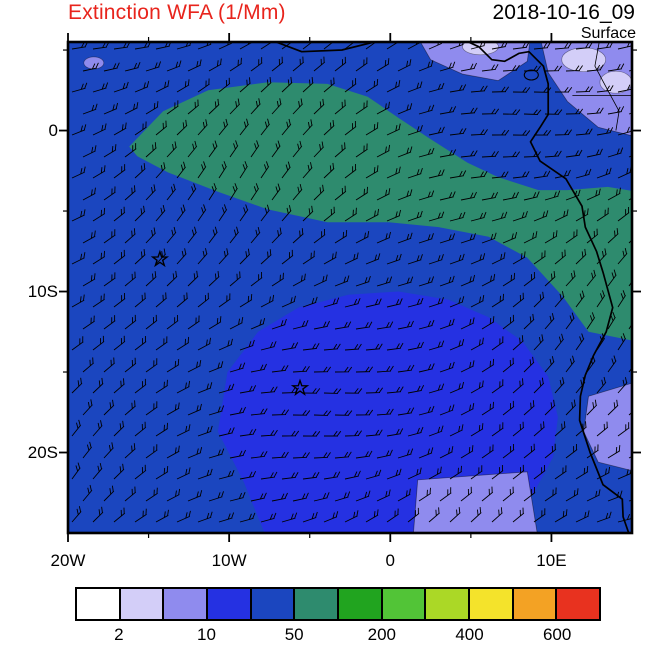 The height and width of the screenshot is (667, 650). I want to click on country-border, so click(607, 86).